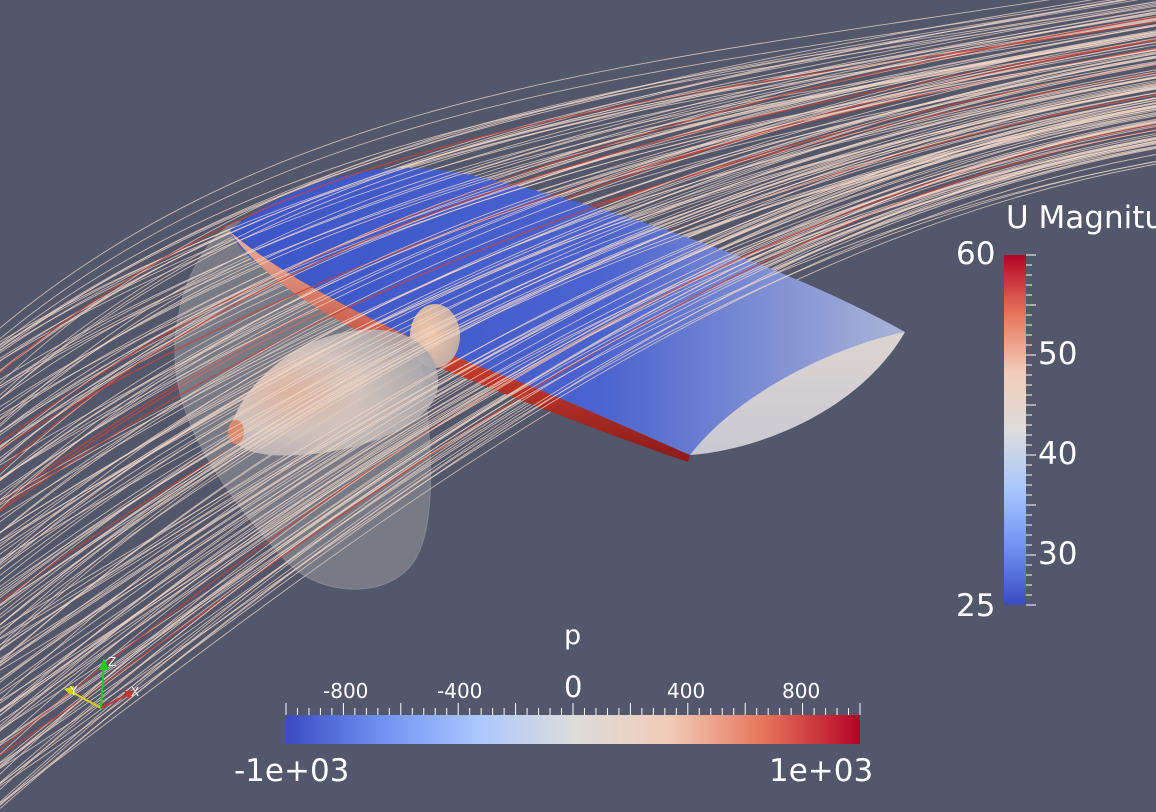 This screenshot has height=812, width=1156. Describe the element at coordinates (573, 635) in the screenshot. I see `p-title: p` at that location.